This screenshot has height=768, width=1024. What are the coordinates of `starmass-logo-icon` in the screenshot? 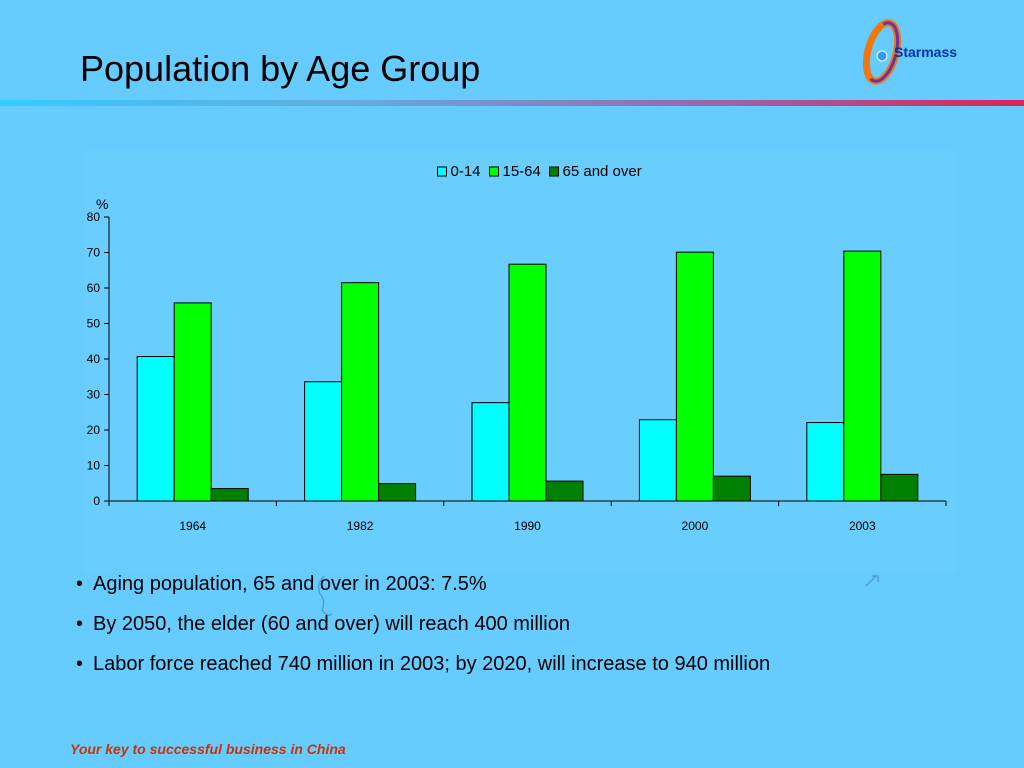 It's located at (882, 52).